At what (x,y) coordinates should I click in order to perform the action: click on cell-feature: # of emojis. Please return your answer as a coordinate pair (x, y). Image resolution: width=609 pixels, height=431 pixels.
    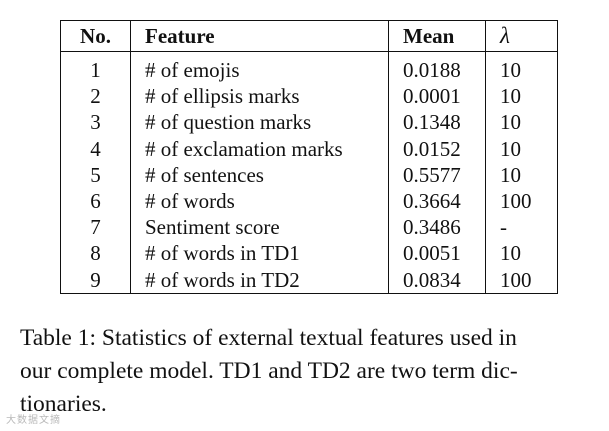
    Looking at the image, I should click on (259, 70).